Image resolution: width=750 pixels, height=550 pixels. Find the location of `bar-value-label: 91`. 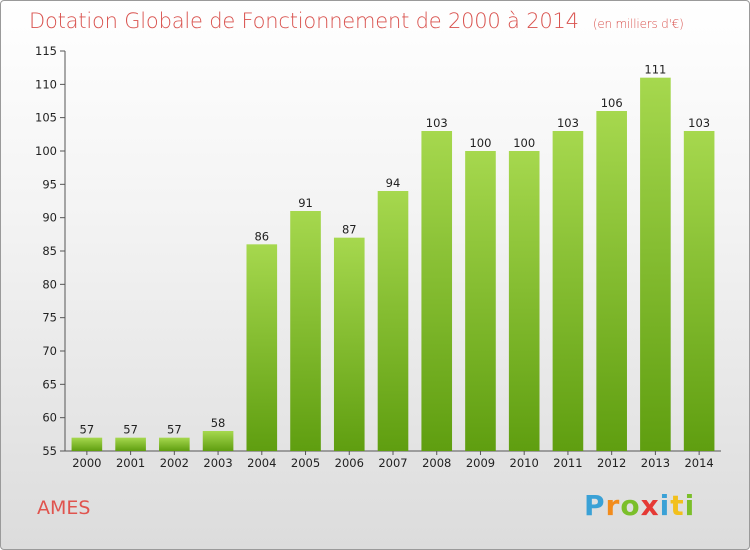

bar-value-label: 91 is located at coordinates (305, 203).